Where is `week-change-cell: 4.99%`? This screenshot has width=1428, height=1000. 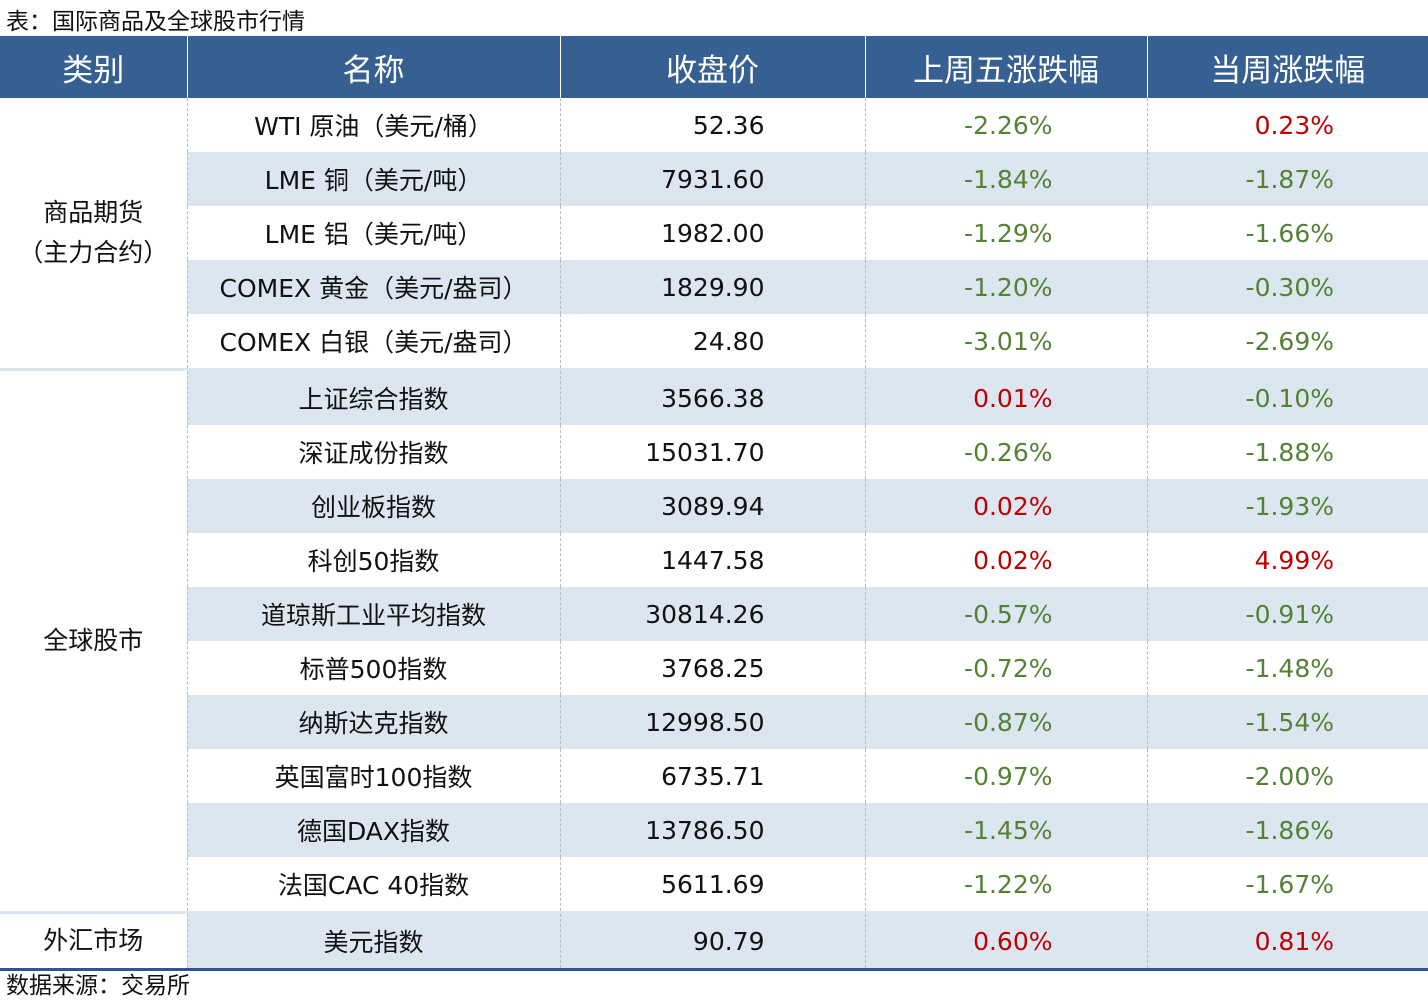
week-change-cell: 4.99% is located at coordinates (1287, 560).